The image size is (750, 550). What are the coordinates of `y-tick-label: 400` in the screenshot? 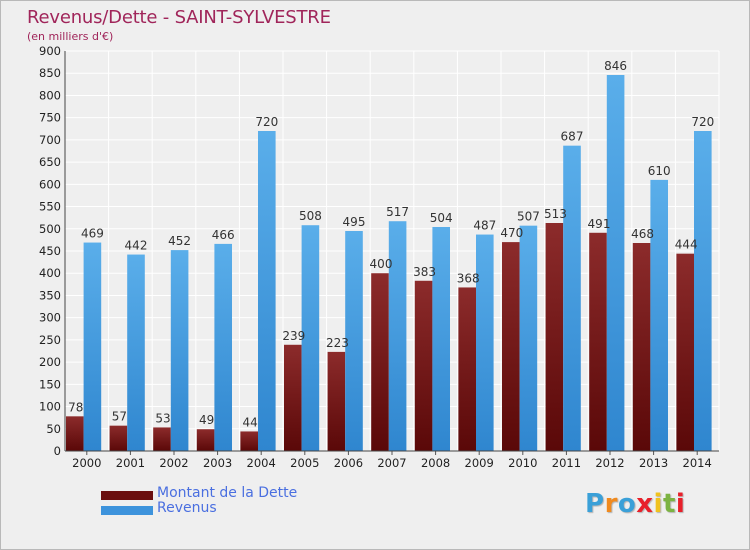 It's located at (50, 273).